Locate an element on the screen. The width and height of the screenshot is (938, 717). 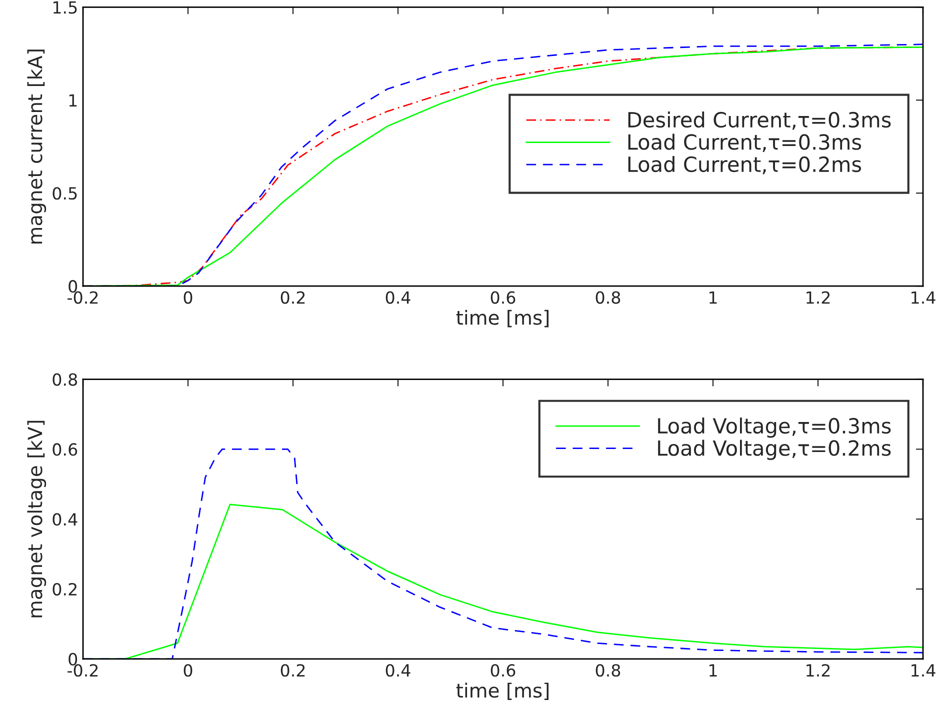
y-tick-label: 0.5 is located at coordinates (64, 193).